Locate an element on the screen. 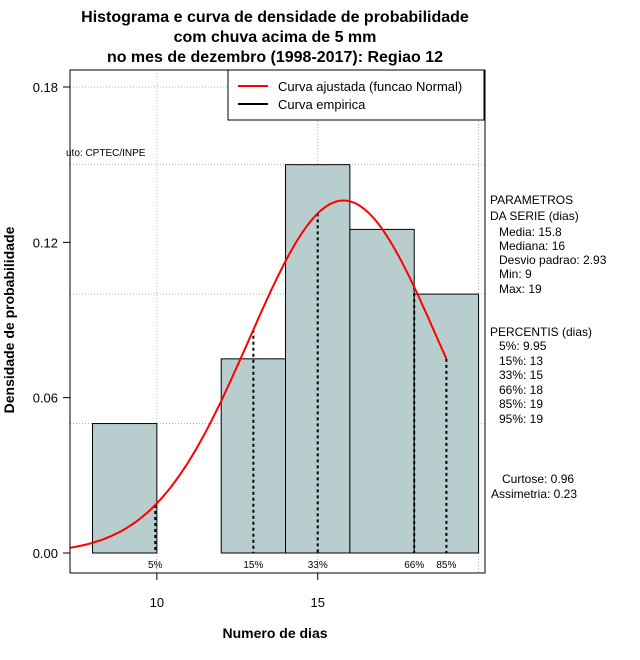 This screenshot has height=660, width=640. parametro-max: Max: 19 is located at coordinates (520, 289).